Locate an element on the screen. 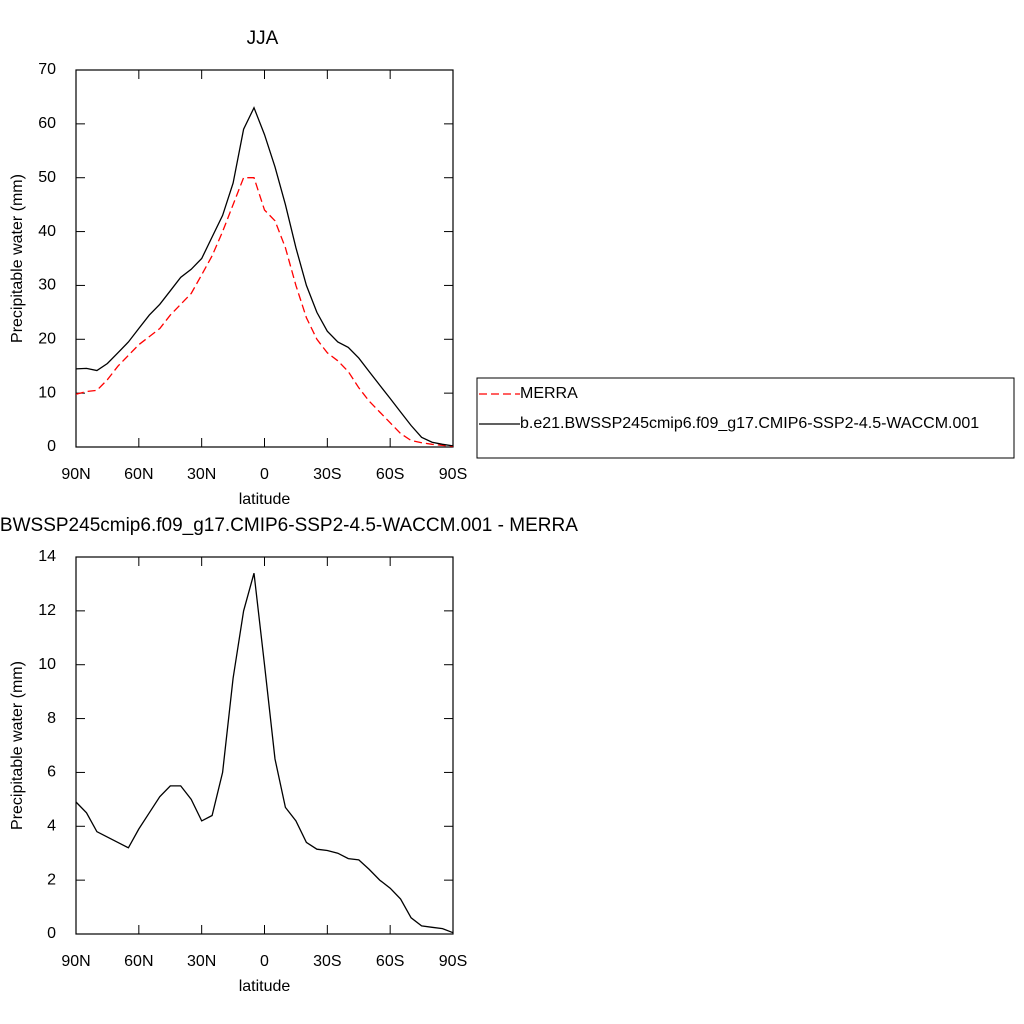 The width and height of the screenshot is (1024, 1024). y-tick-label: 4 is located at coordinates (51, 826).